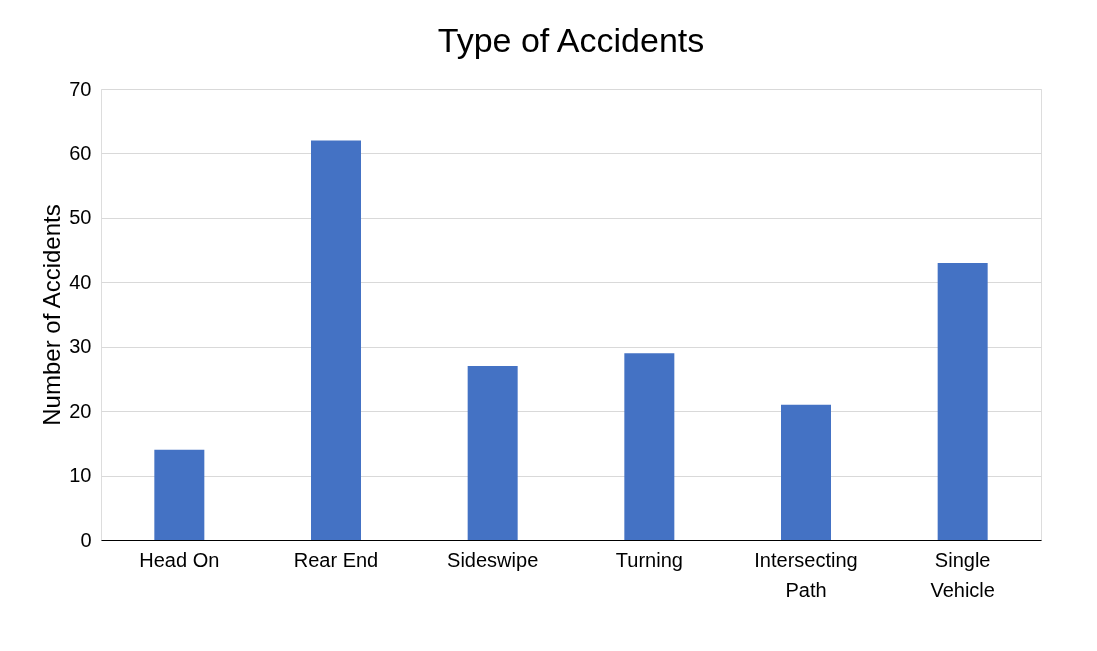  Describe the element at coordinates (179, 559) in the screenshot. I see `x-tick-label: Head On` at that location.